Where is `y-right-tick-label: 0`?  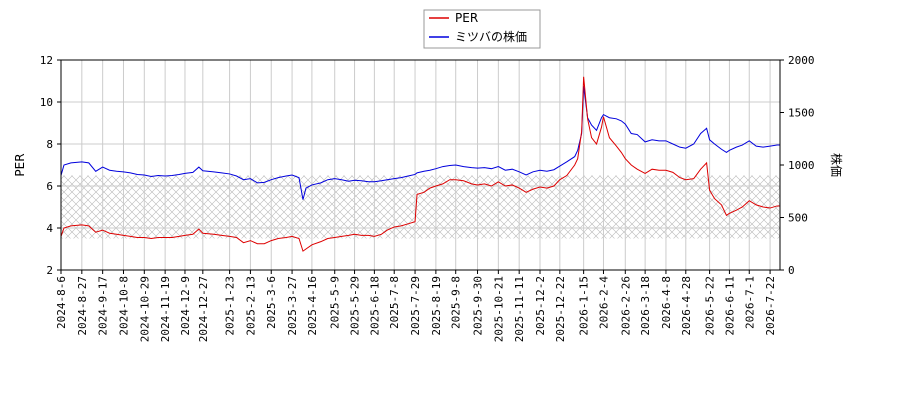 y-right-tick-label: 0 is located at coordinates (791, 270).